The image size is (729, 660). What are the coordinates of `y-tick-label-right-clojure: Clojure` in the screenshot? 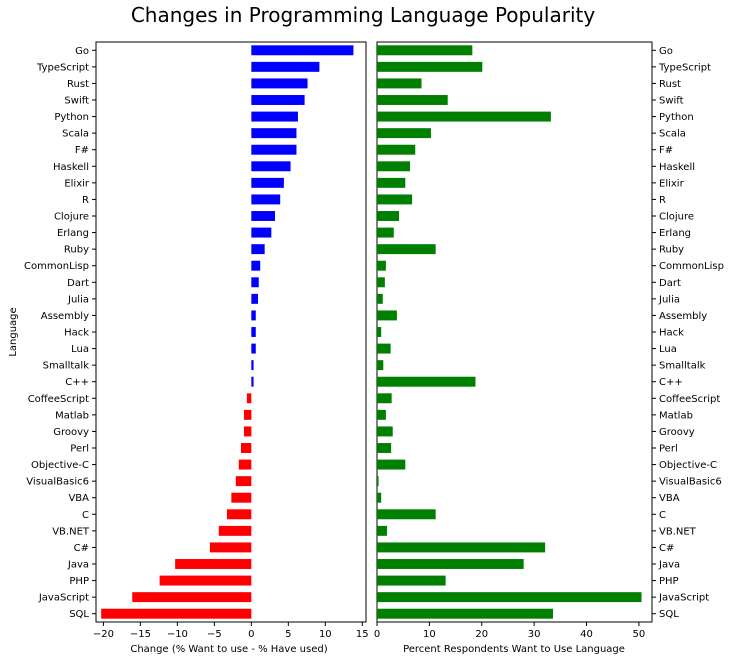 It's located at (676, 217).